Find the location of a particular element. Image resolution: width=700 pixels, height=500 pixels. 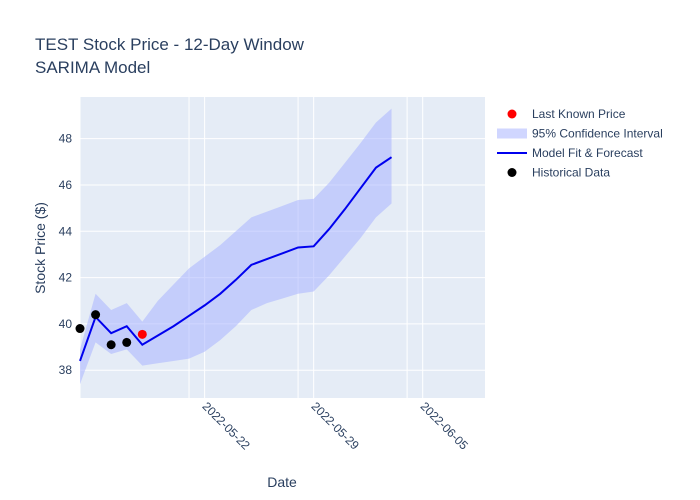

x-tick-label: 2022-05-29 is located at coordinates (336, 426).